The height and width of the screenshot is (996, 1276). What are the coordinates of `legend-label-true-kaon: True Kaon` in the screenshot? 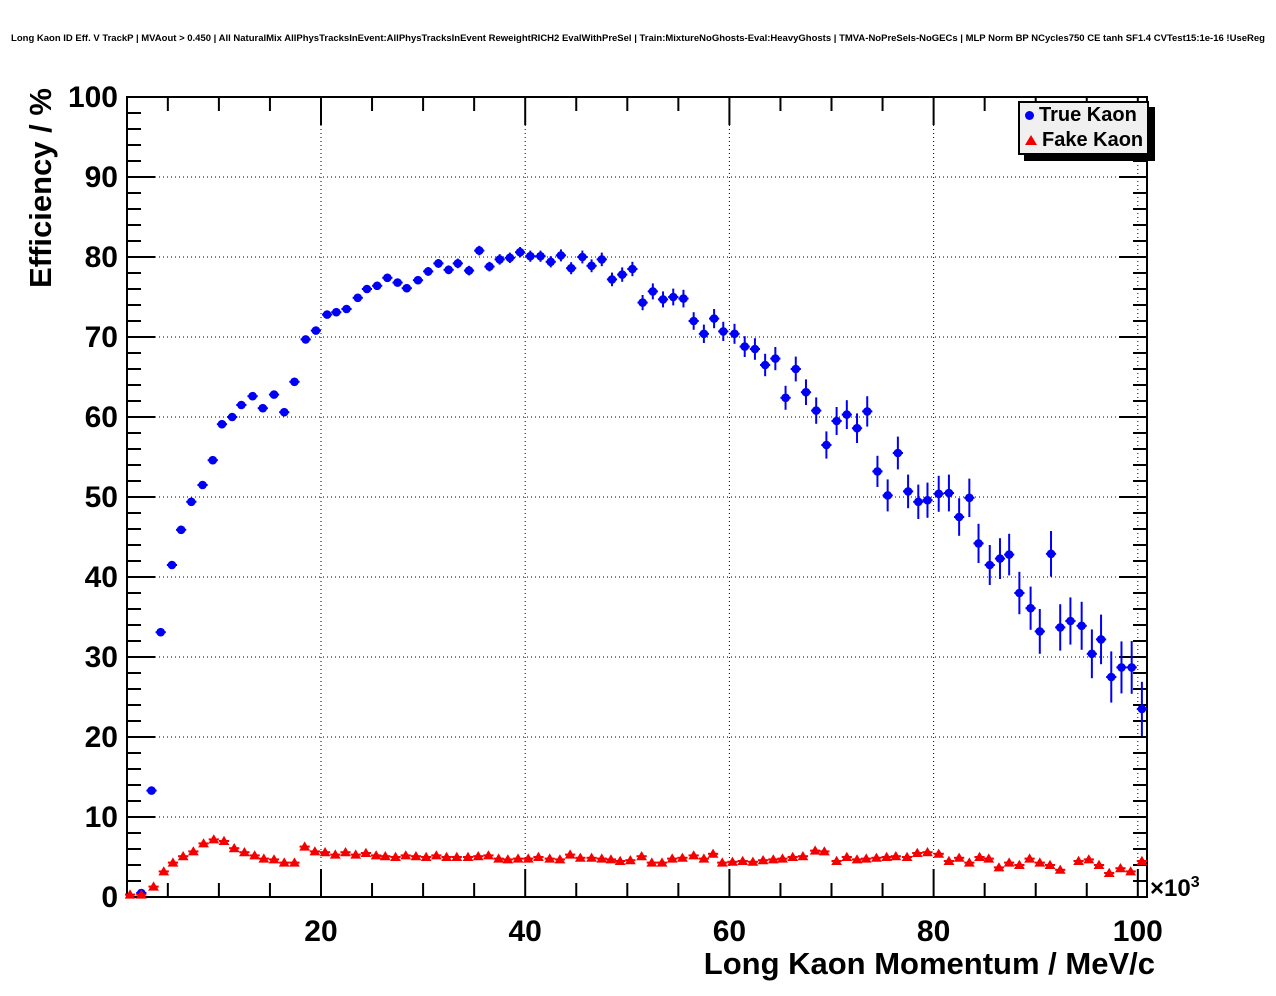 It's located at (1088, 115).